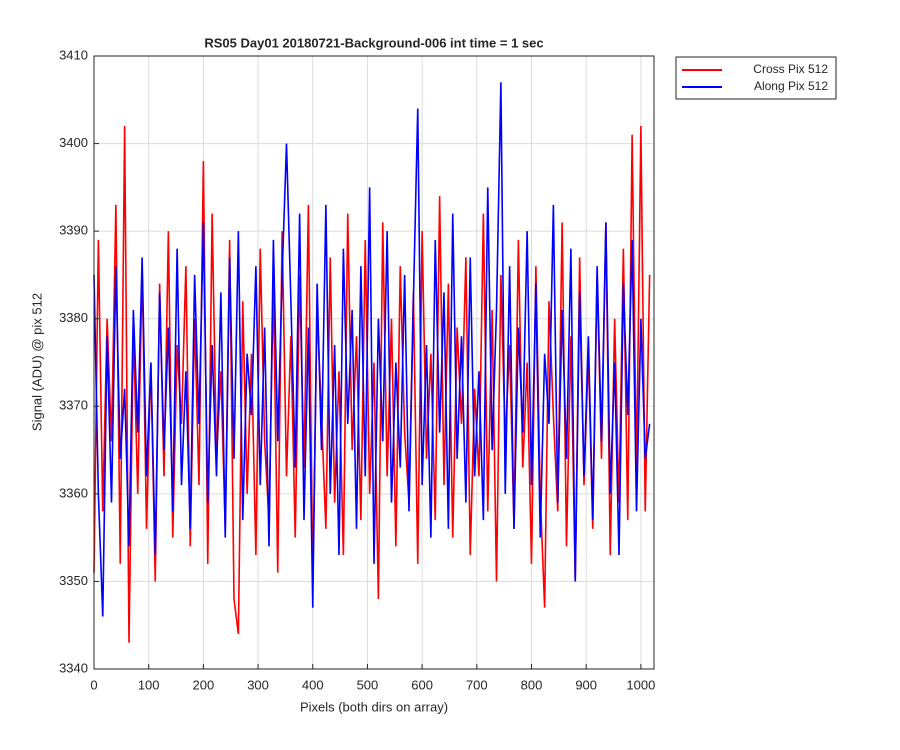 This screenshot has height=750, width=900. What do you see at coordinates (73, 405) in the screenshot?
I see `y-tick-label: 3370` at bounding box center [73, 405].